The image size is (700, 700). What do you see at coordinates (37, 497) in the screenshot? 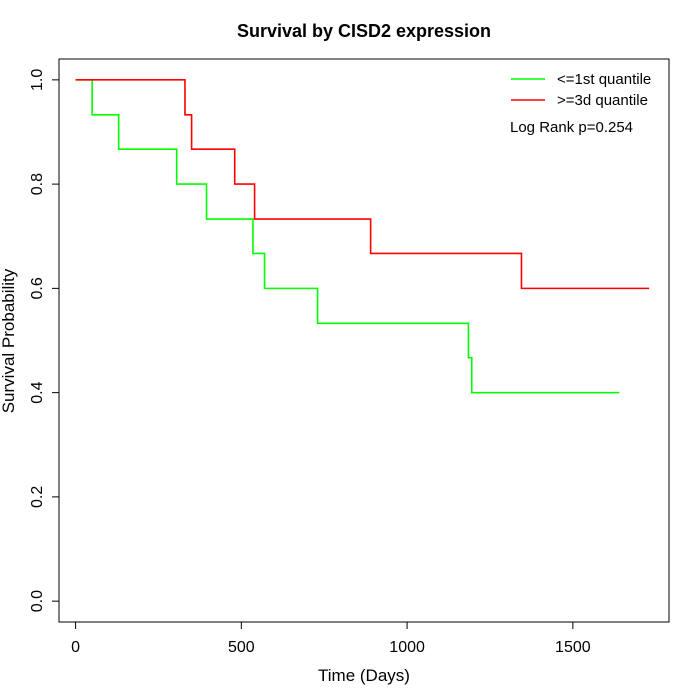
I see `y-tick-label: 0.2` at bounding box center [37, 497].